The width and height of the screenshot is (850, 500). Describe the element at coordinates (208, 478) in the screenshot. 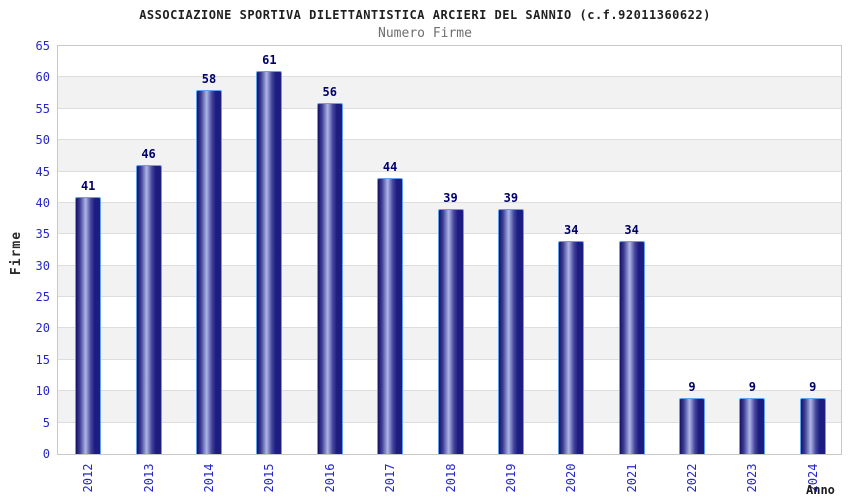

I see `x-tick-label: 2014` at that location.